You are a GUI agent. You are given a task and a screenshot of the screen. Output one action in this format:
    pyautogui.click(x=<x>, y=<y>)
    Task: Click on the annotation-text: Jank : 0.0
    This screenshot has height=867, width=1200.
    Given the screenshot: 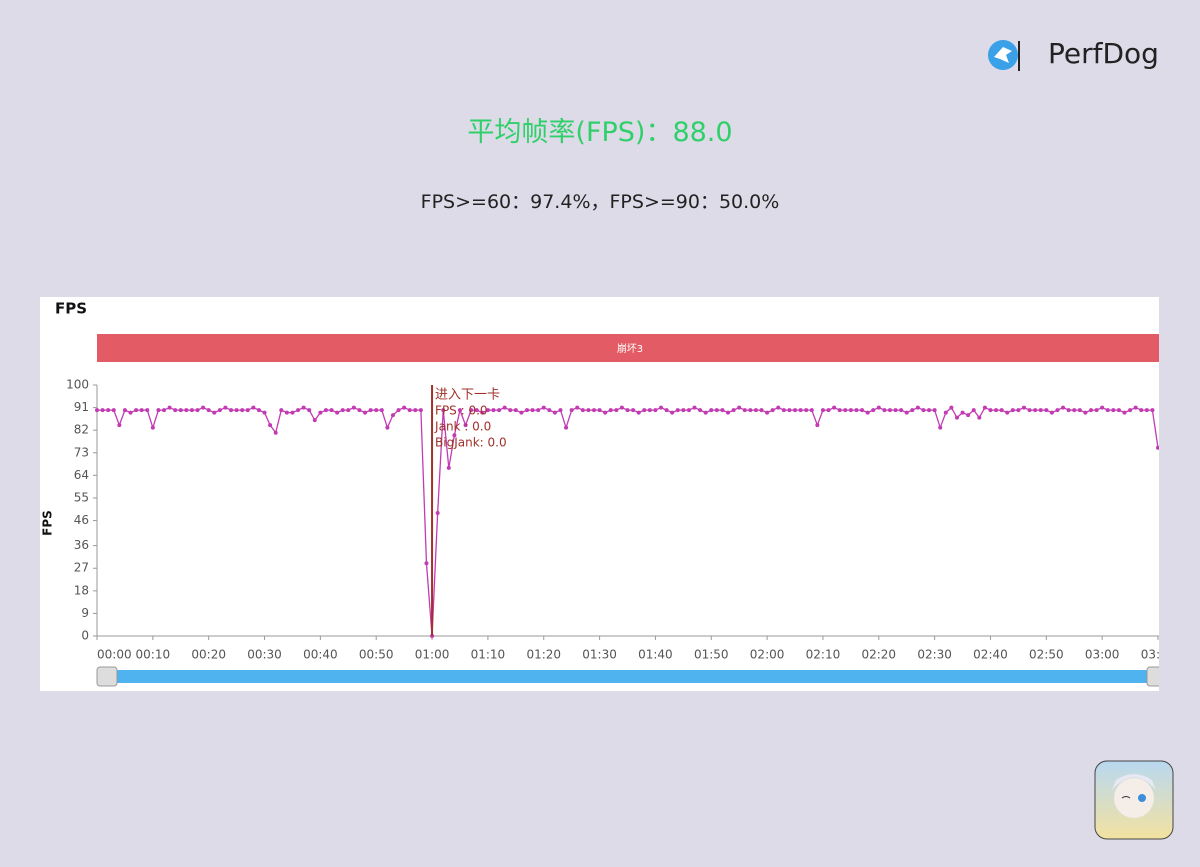 What is the action you would take?
    pyautogui.click(x=462, y=427)
    